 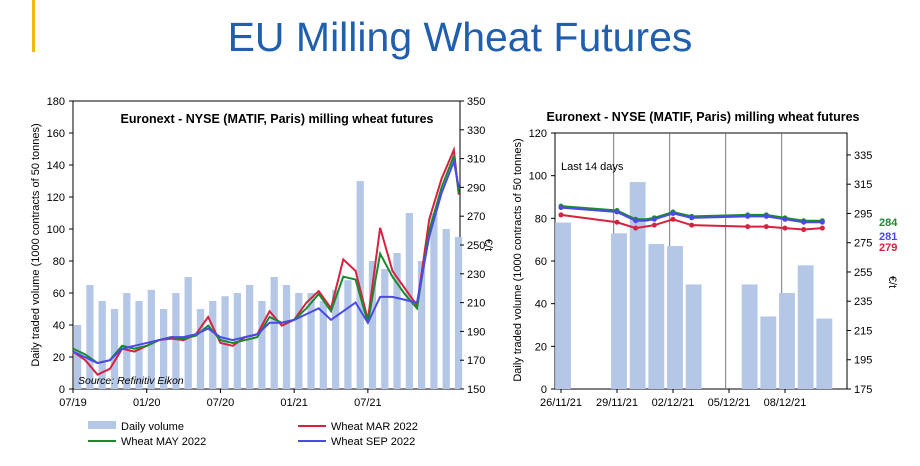 I want to click on chart1-y2-tick-label: 170, so click(x=476, y=361).